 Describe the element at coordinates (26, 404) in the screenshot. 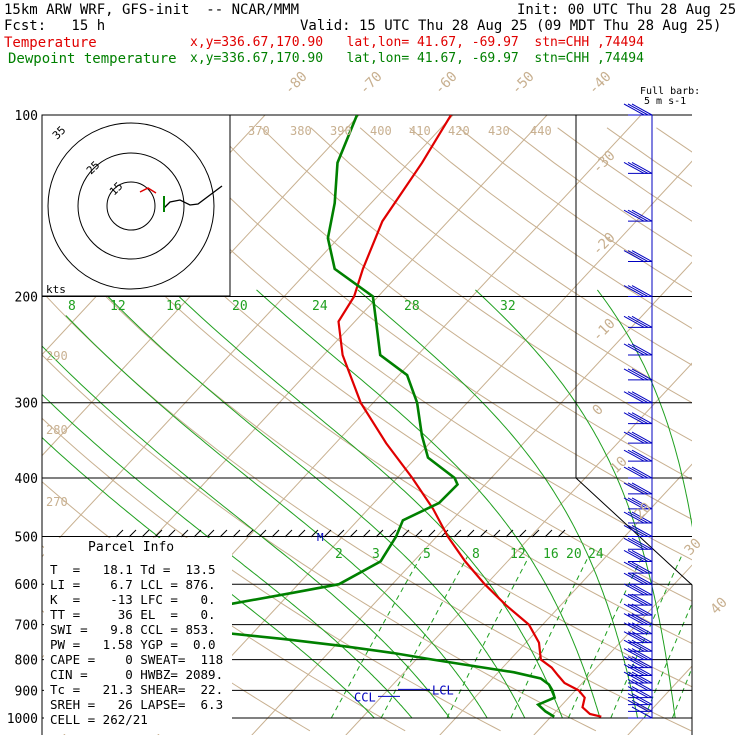

I see `pressure-tick-label: 300` at that location.